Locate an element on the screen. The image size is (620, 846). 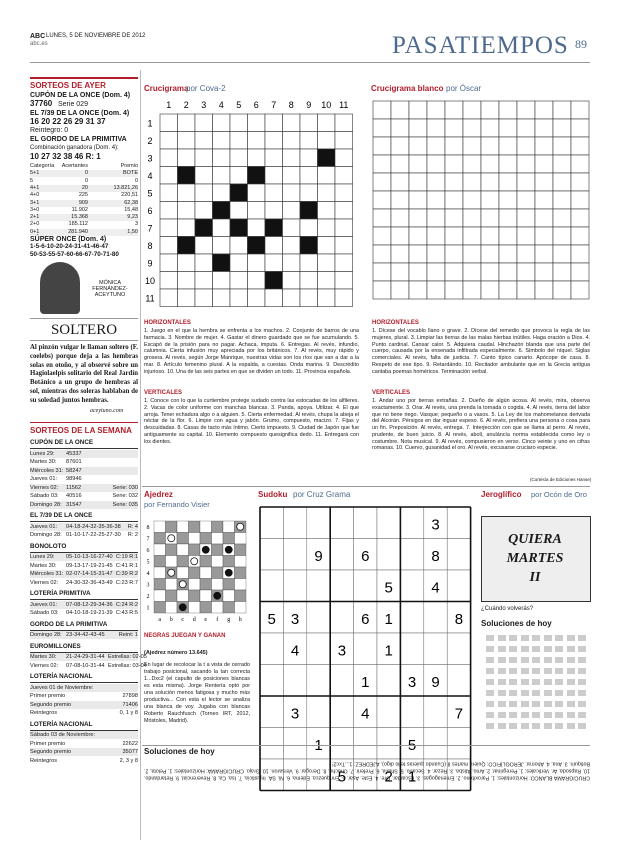
file-label: f is located at coordinates (217, 619).